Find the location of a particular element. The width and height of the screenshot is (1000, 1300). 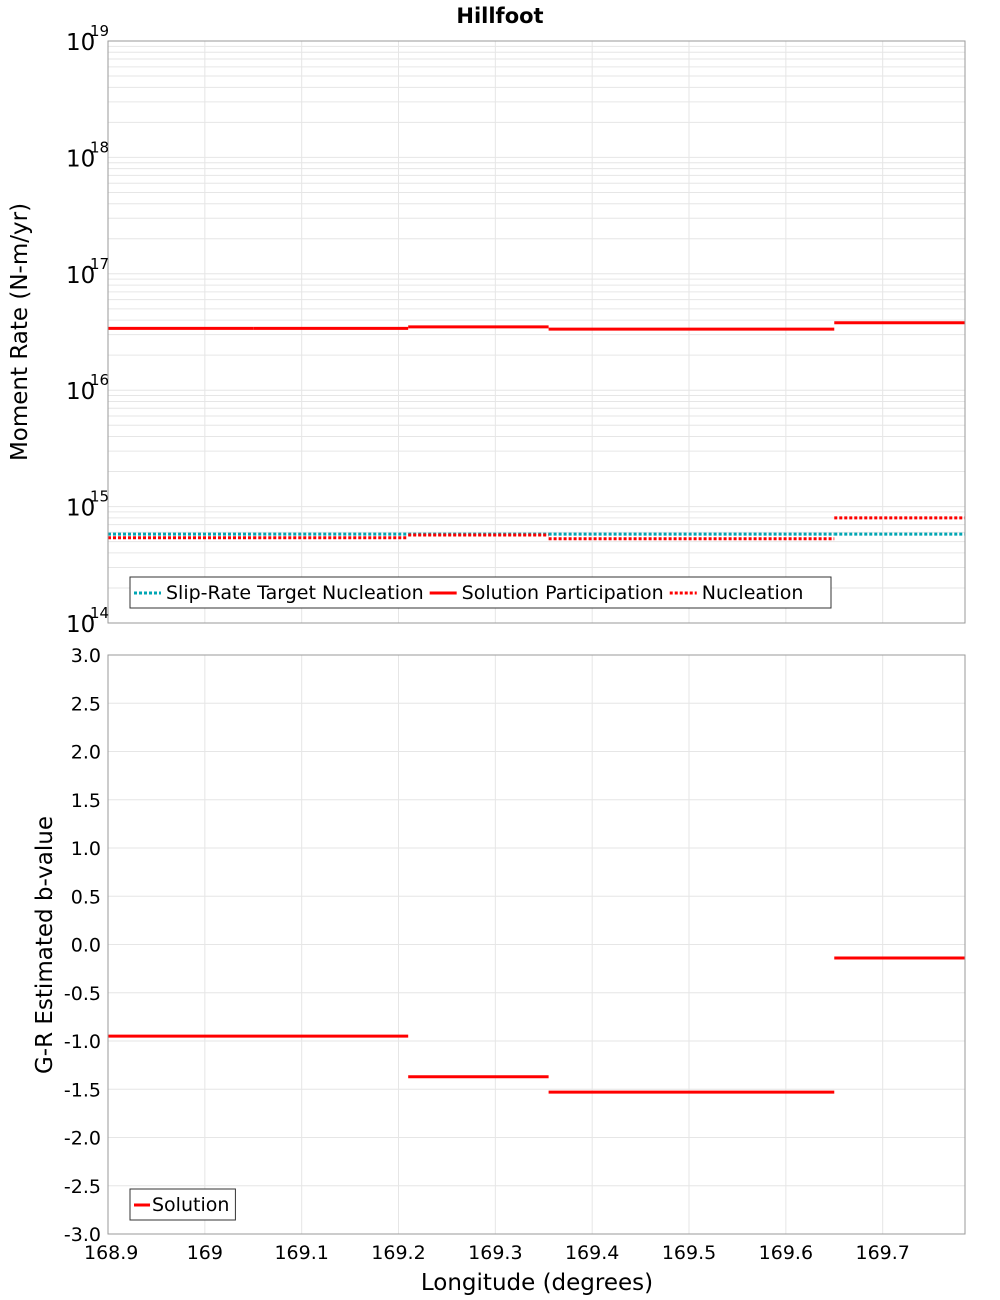

y-tick-exponent: 17 is located at coordinates (99, 264).